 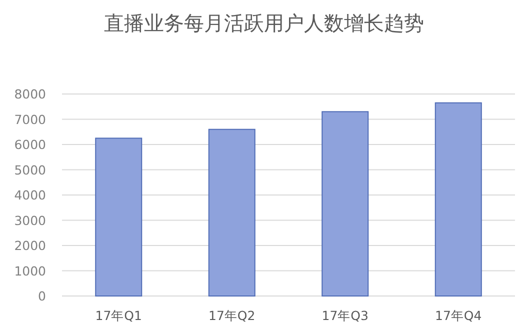 I want to click on y-tick-label: 1000, so click(x=30, y=270).